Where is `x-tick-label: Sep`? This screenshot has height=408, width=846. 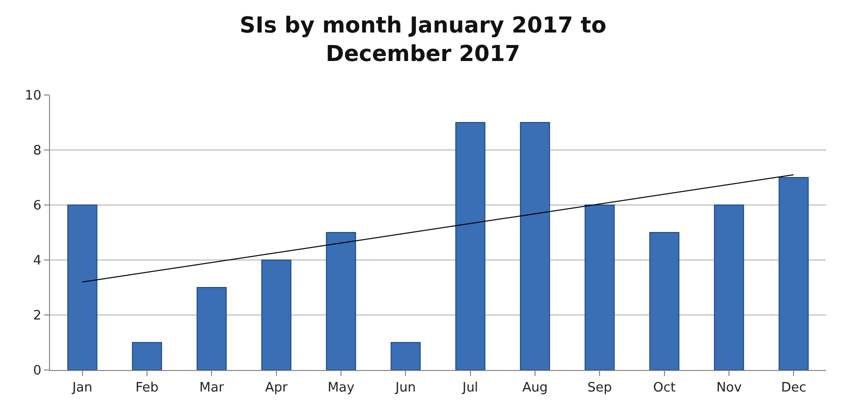 x-tick-label: Sep is located at coordinates (599, 388).